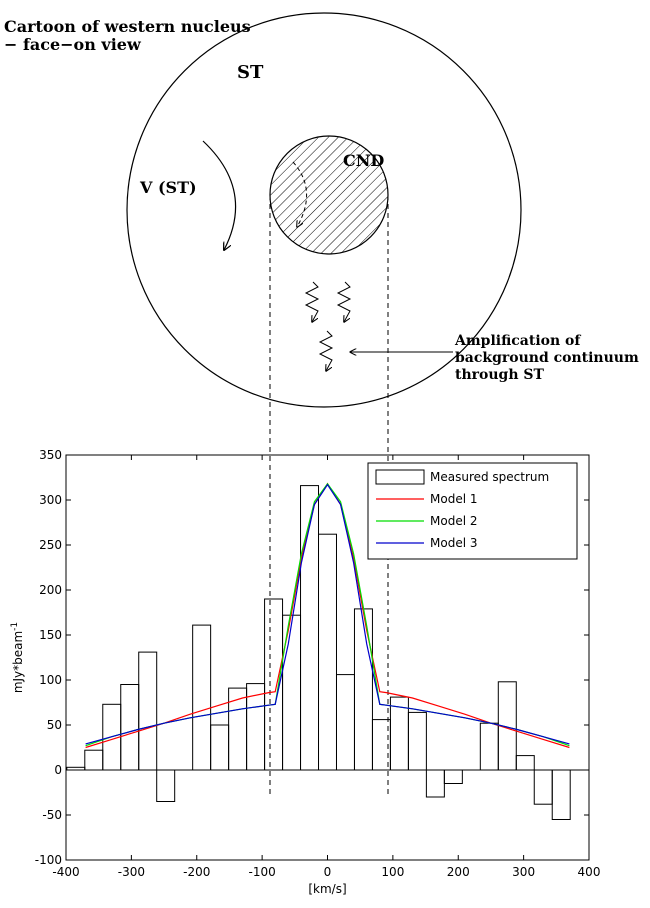  Describe the element at coordinates (15, 626) in the screenshot. I see `y-axis-label-superscript: -1` at that location.